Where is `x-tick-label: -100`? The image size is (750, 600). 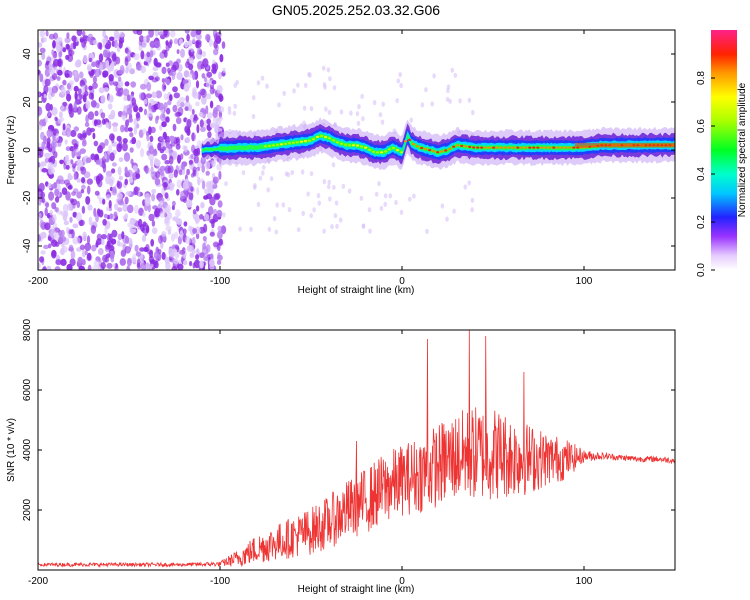 x-tick-label: -100 is located at coordinates (220, 281).